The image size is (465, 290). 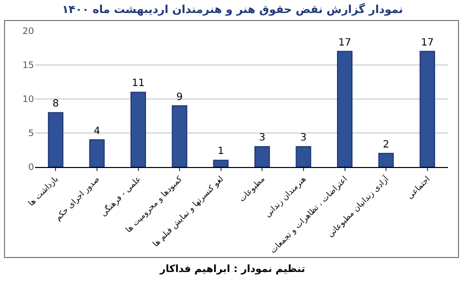 What do you see at coordinates (28, 100) in the screenshot?
I see `y-tick-label: 10` at bounding box center [28, 100].